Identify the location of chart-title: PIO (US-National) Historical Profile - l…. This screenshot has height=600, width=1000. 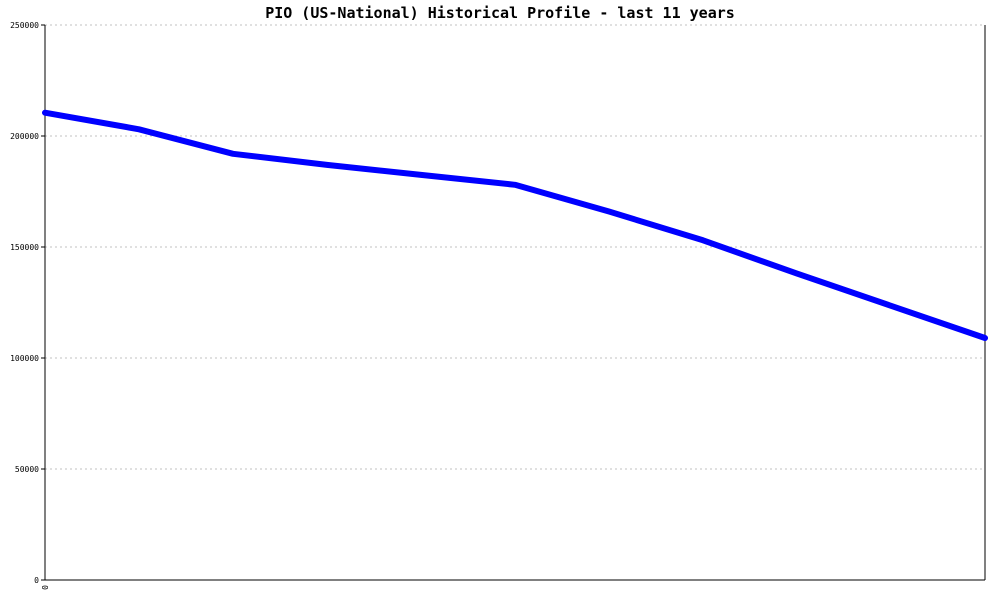
(500, 13).